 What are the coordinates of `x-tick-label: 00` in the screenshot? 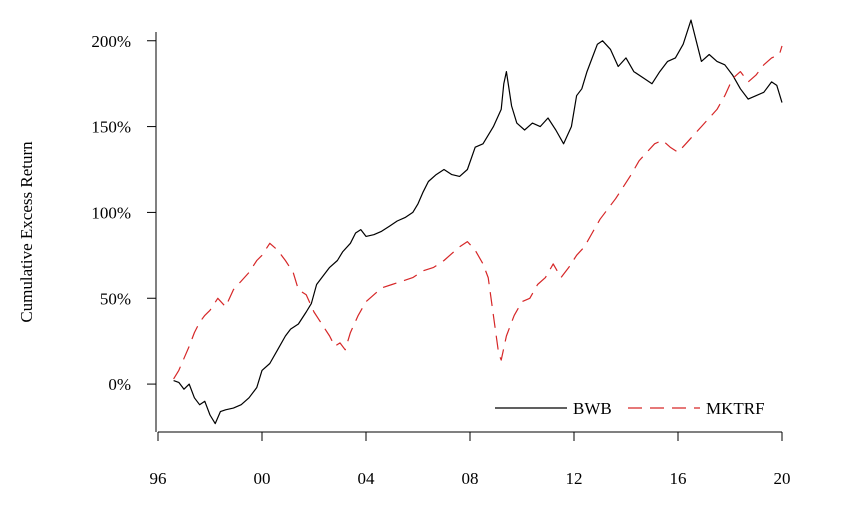 It's located at (262, 478).